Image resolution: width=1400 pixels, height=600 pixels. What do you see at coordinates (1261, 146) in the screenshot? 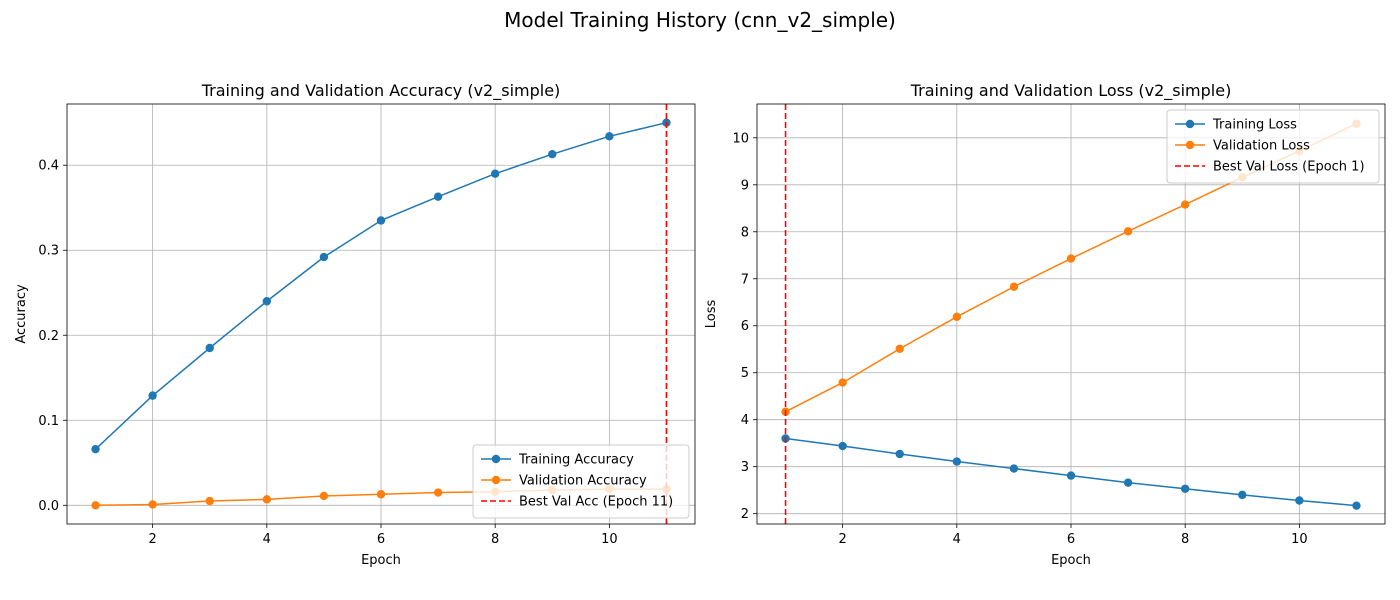
I see `legend-label: Validation Loss` at bounding box center [1261, 146].